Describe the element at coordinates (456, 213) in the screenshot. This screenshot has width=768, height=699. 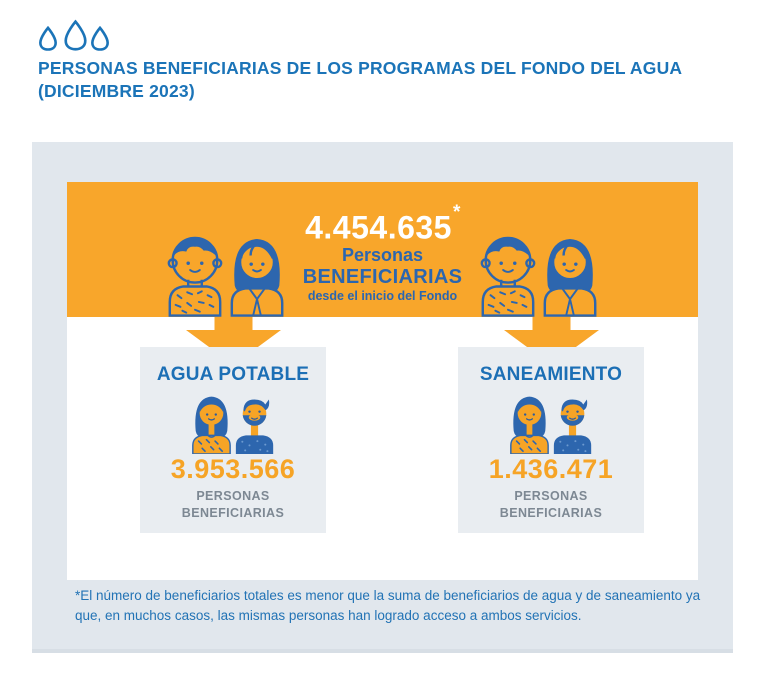
I see `total-asterisk: *` at that location.